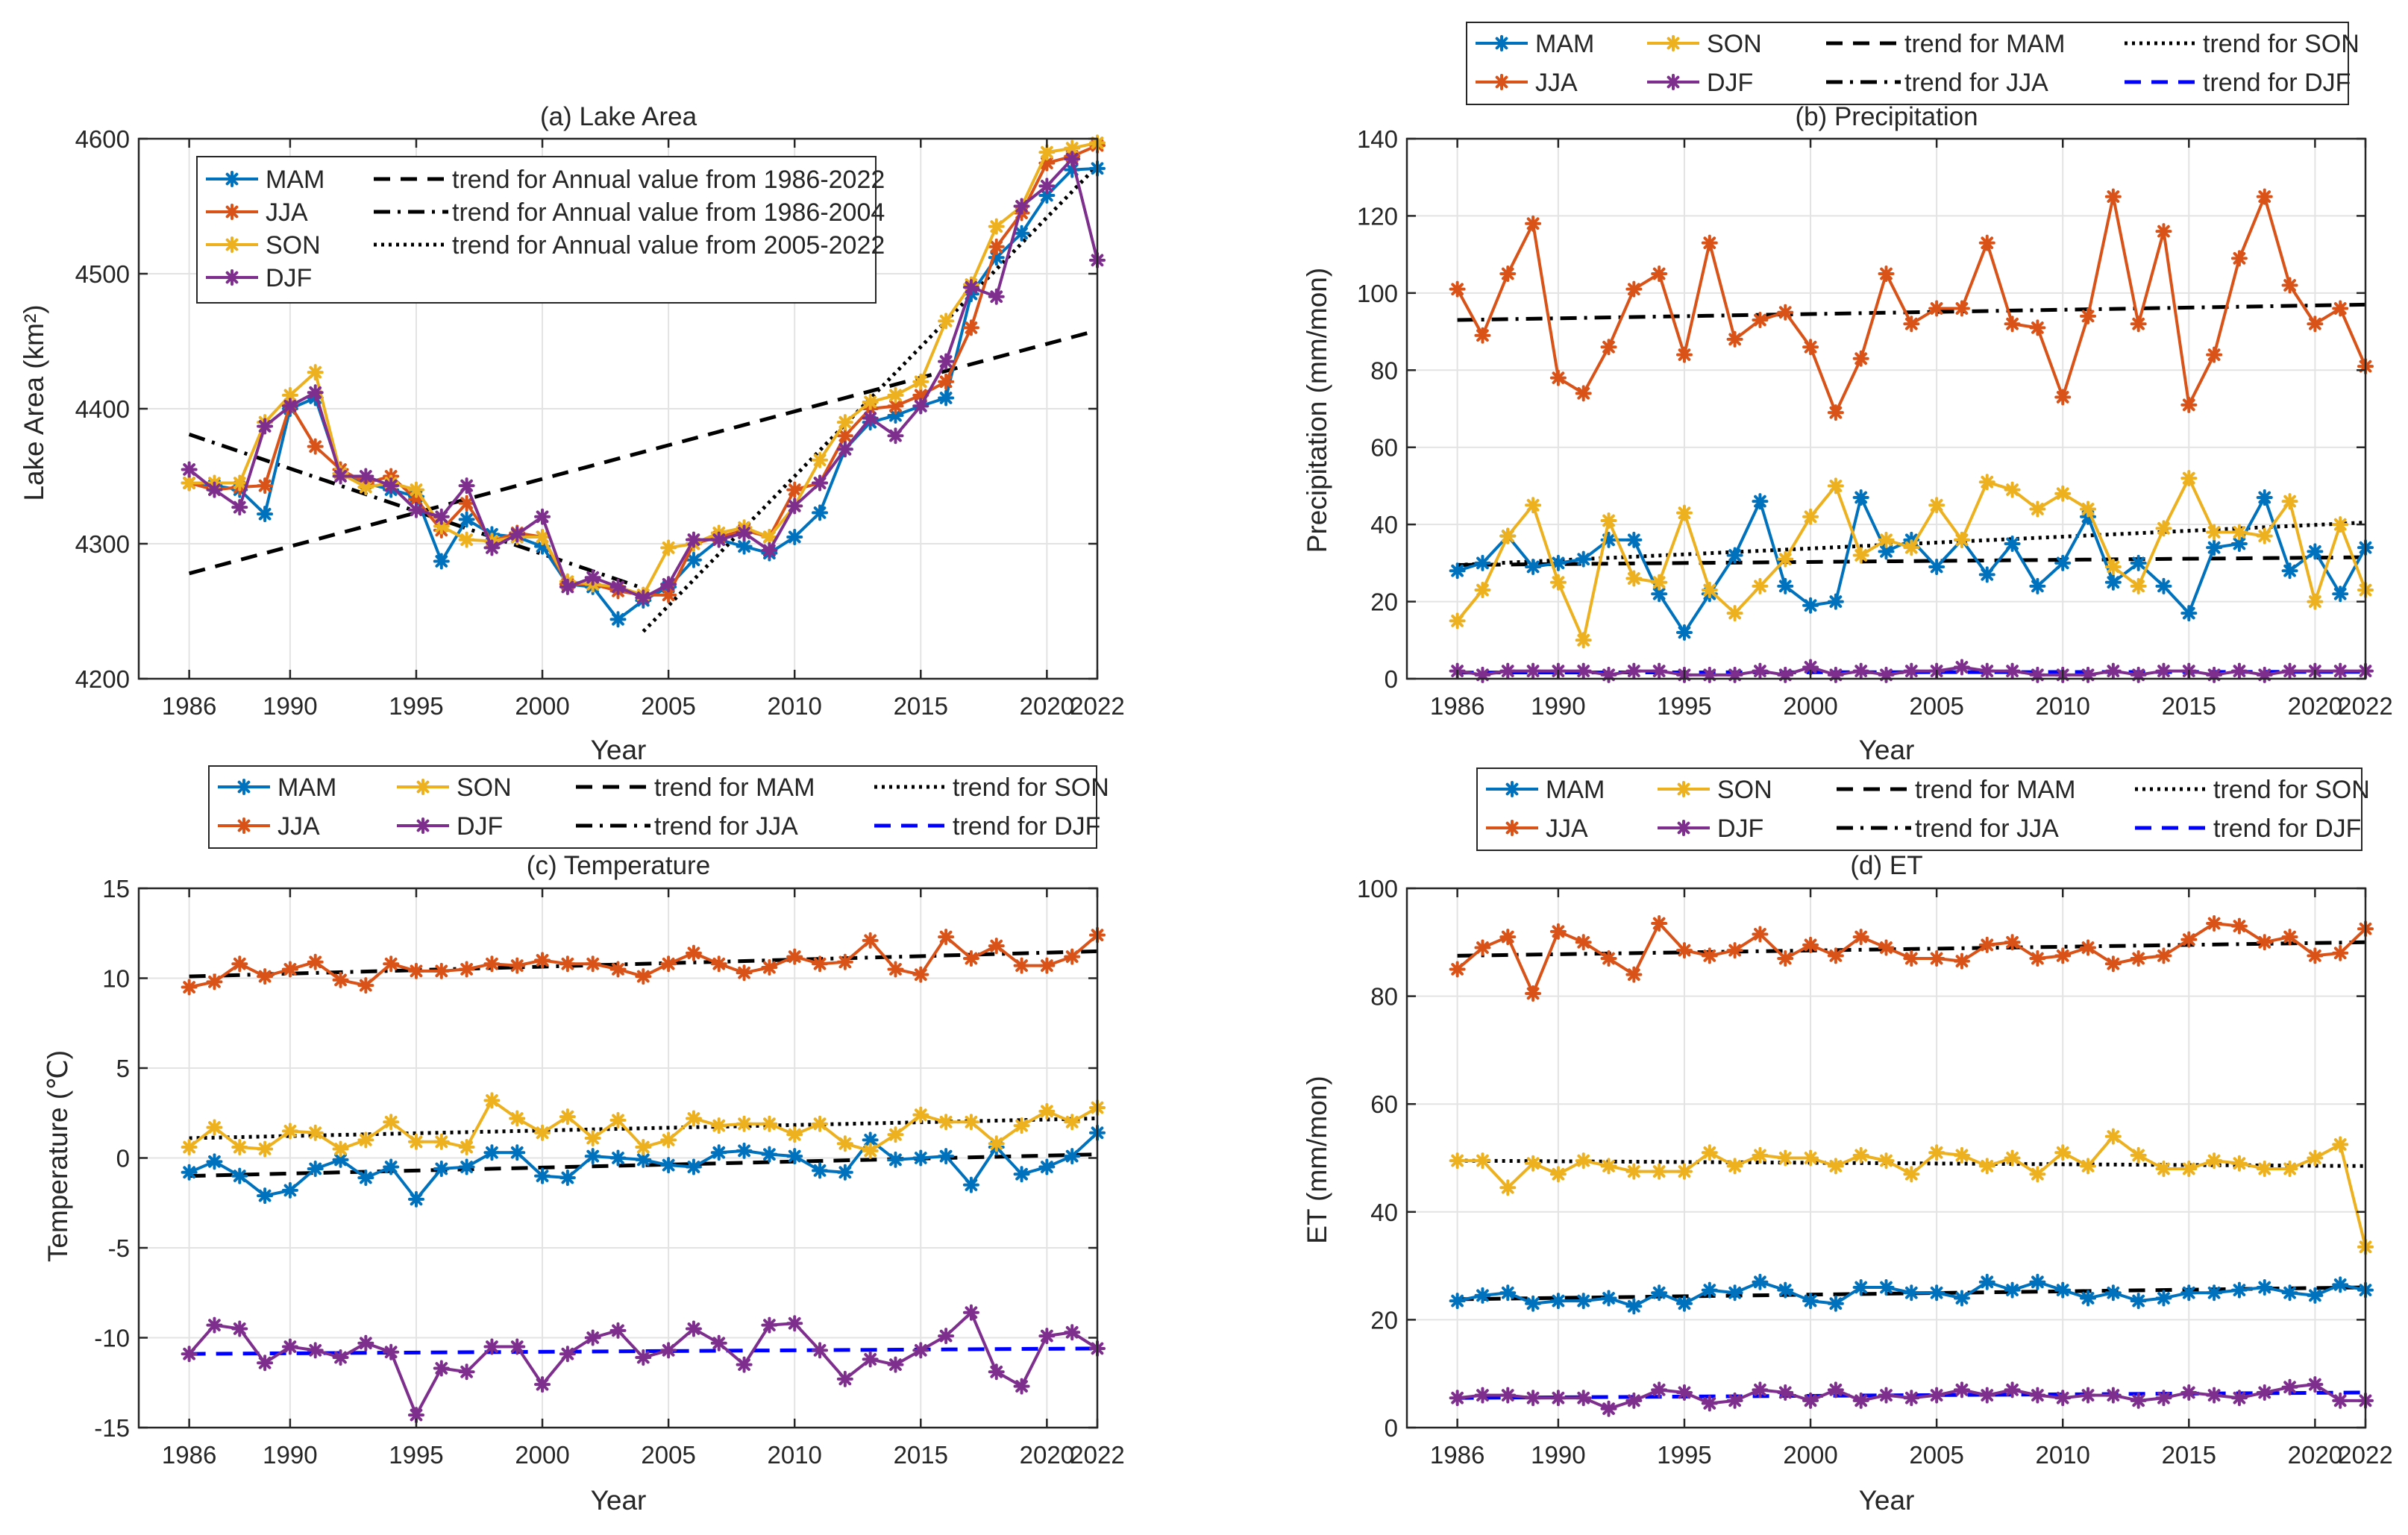 This screenshot has width=2408, height=1535. Describe the element at coordinates (1384, 525) in the screenshot. I see `y-tick-label: 40` at that location.